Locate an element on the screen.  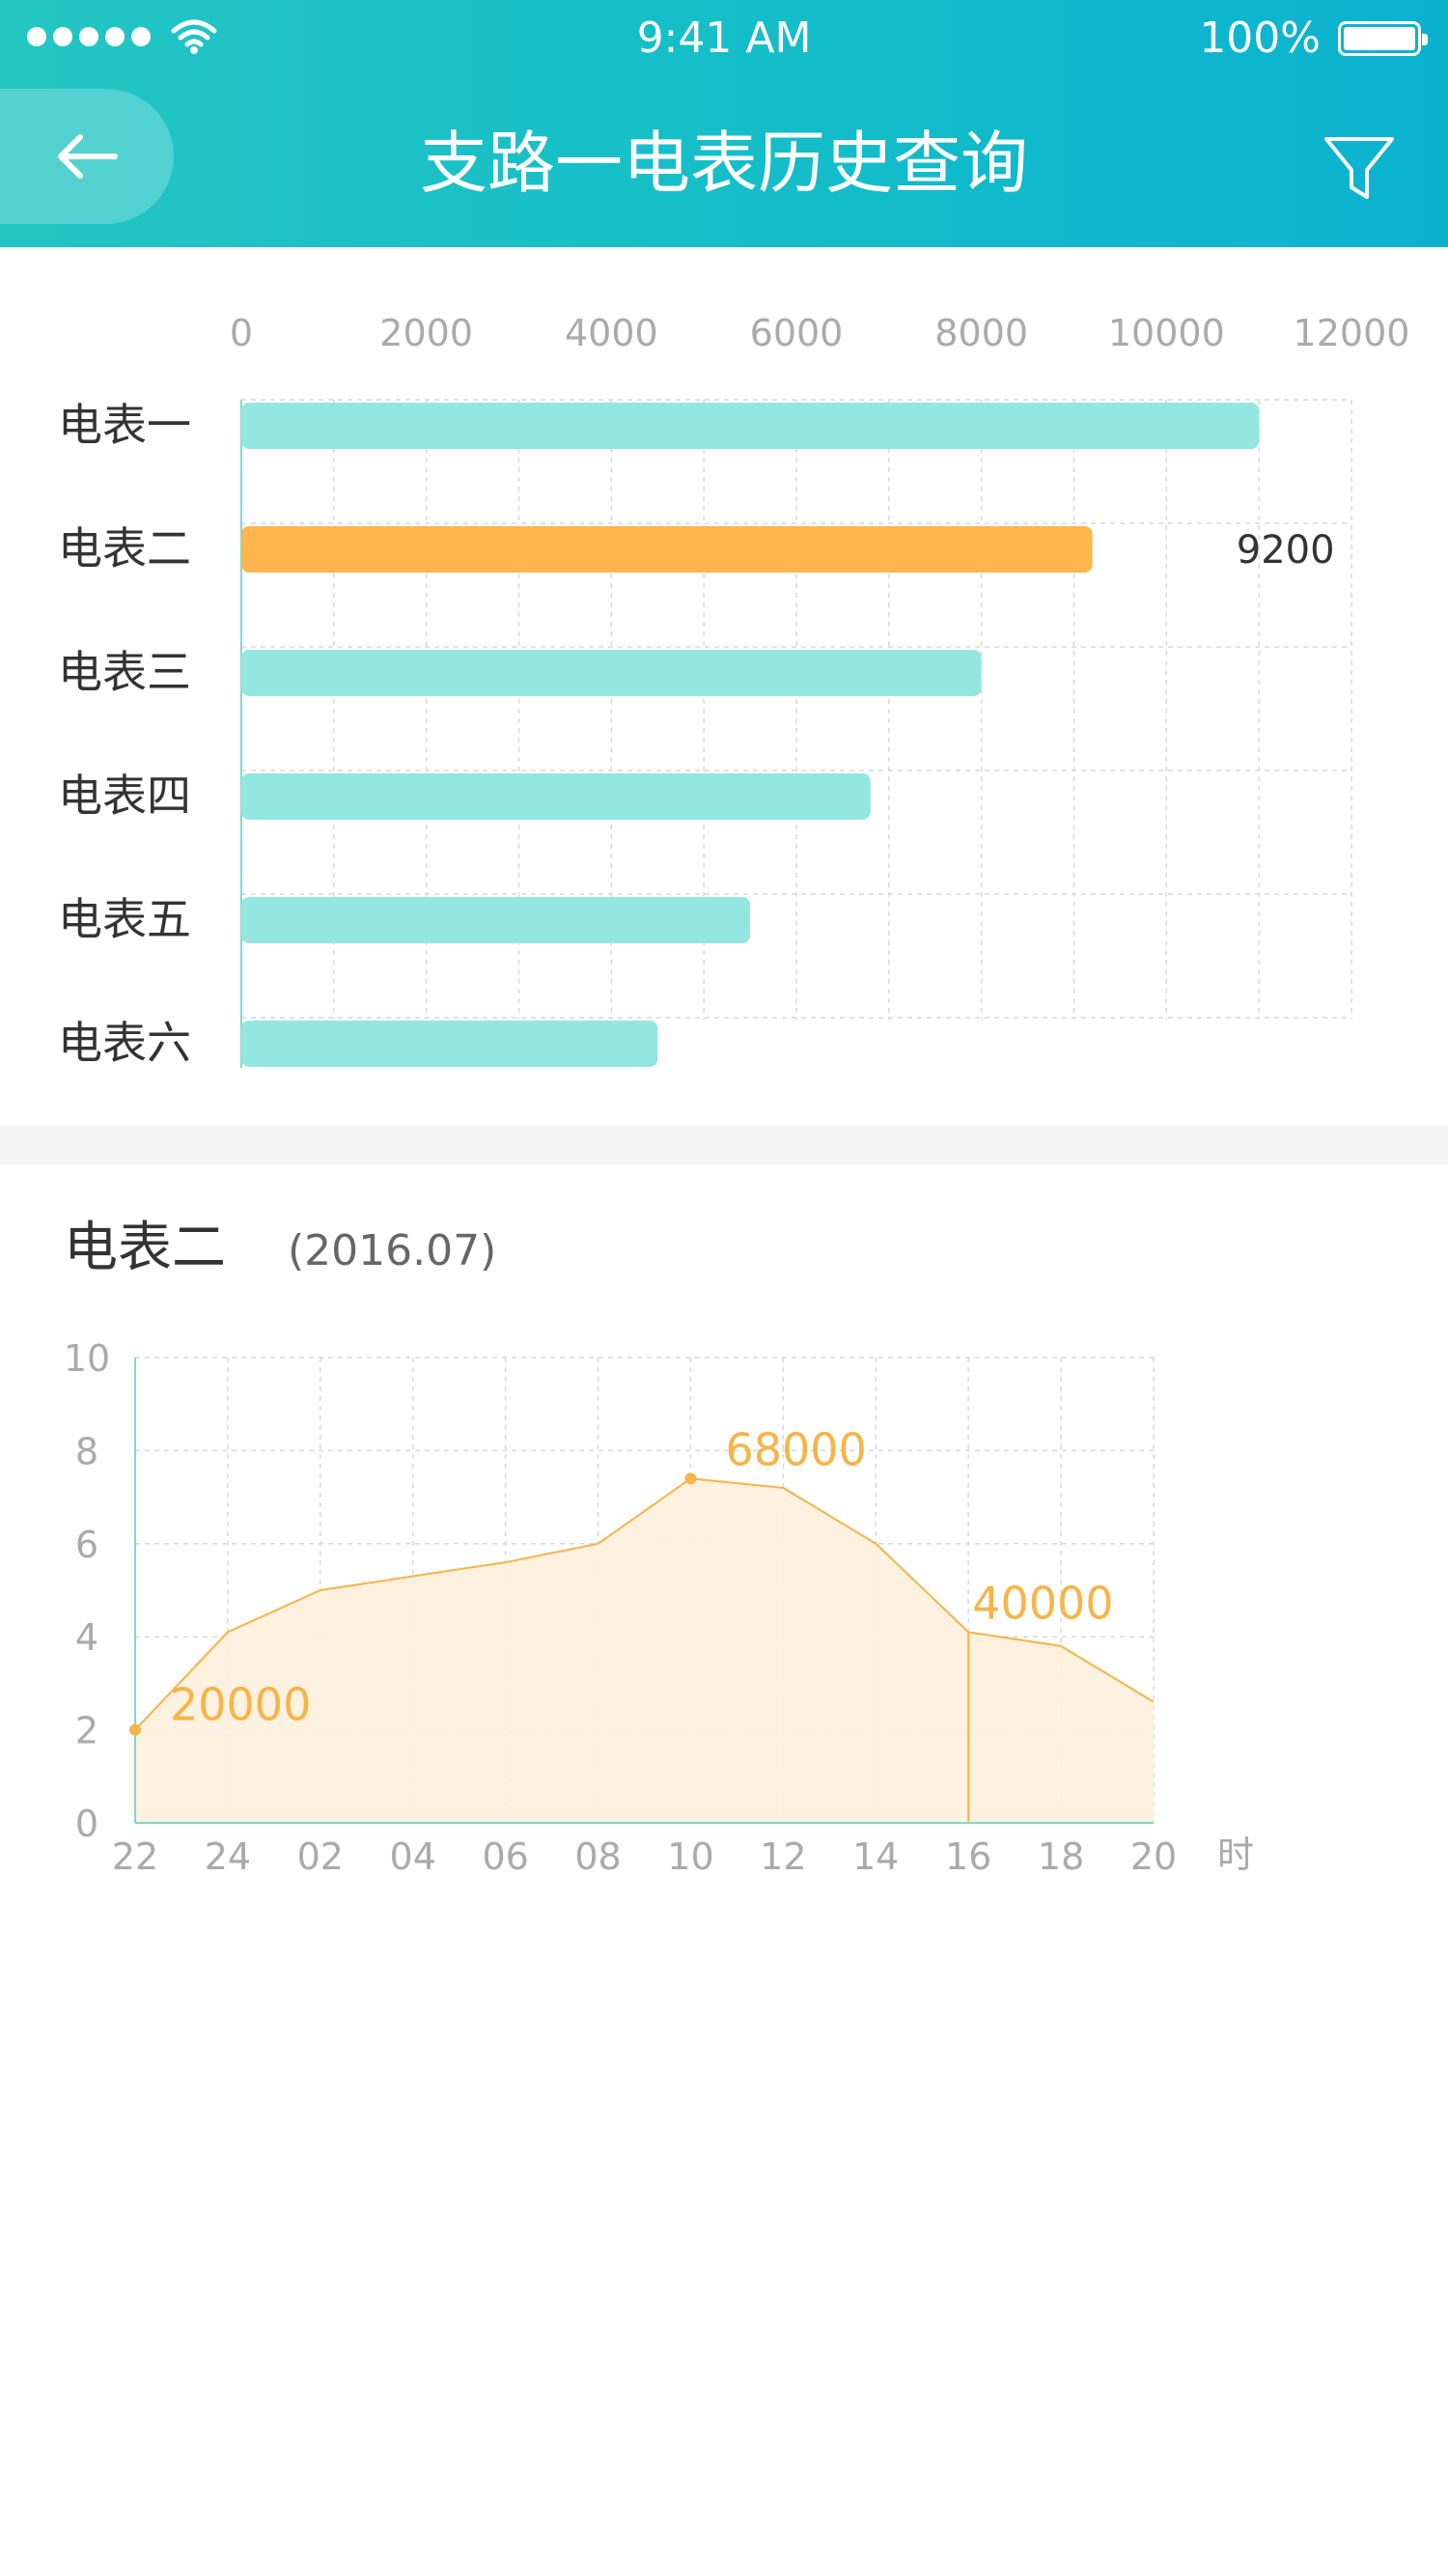
battery-icon is located at coordinates (1383, 39).